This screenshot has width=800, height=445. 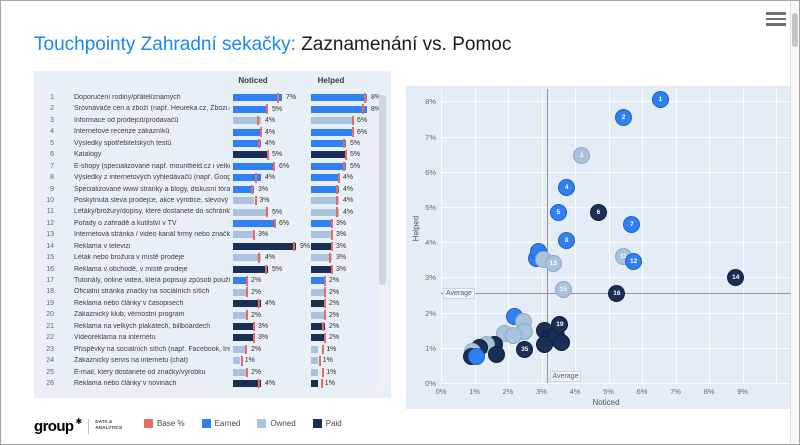 What do you see at coordinates (52, 178) in the screenshot?
I see `row-rank: 8` at bounding box center [52, 178].